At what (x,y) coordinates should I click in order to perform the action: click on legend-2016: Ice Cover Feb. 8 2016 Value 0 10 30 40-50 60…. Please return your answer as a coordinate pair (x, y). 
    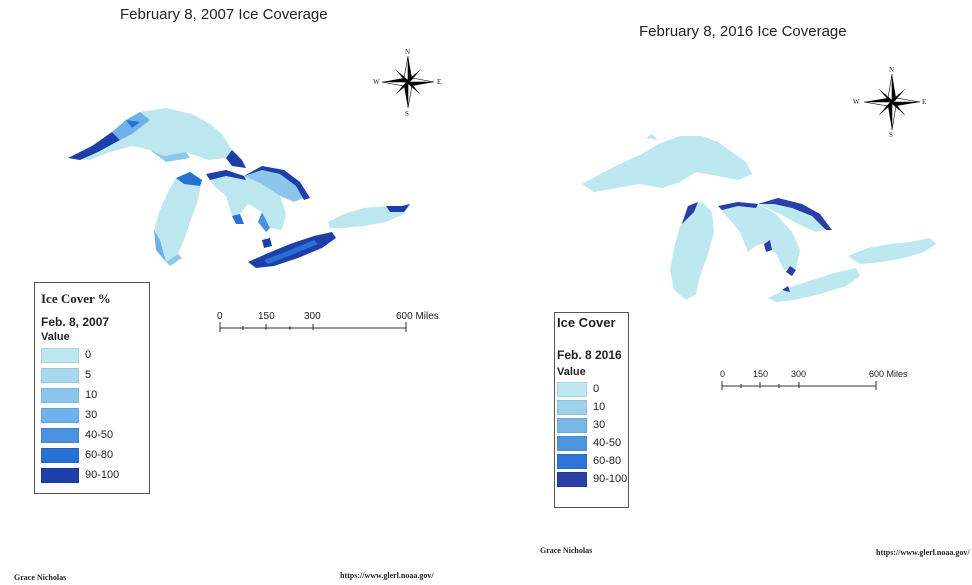
    Looking at the image, I should click on (591, 410).